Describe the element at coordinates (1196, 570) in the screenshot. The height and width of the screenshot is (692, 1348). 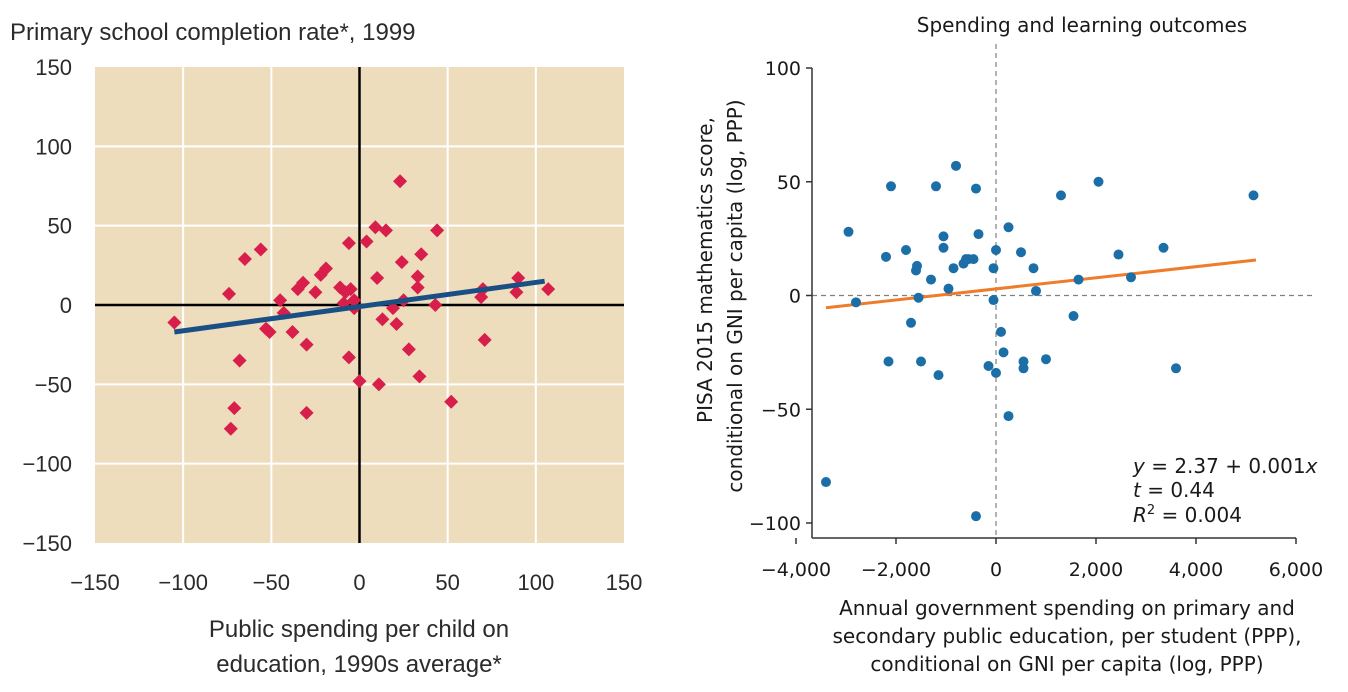
I see `right-x-tick-label: 4,000` at that location.